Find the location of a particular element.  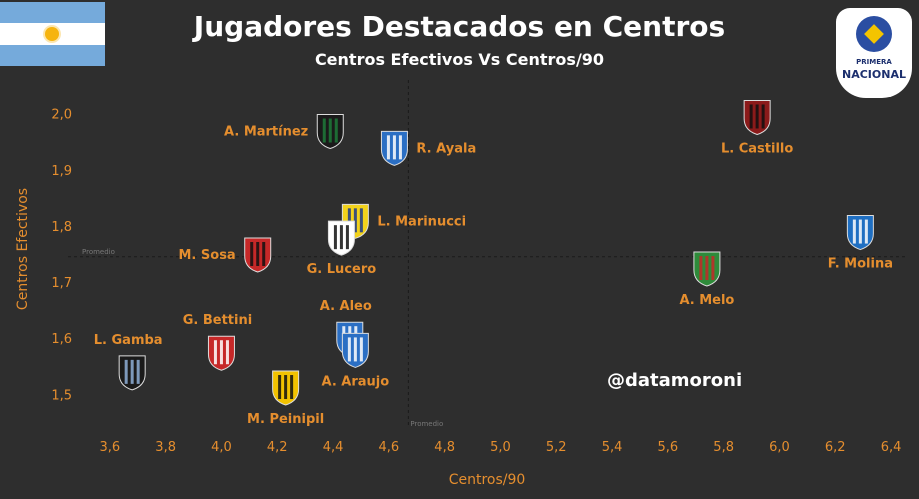

red-black-crest-icon is located at coordinates (258, 255).